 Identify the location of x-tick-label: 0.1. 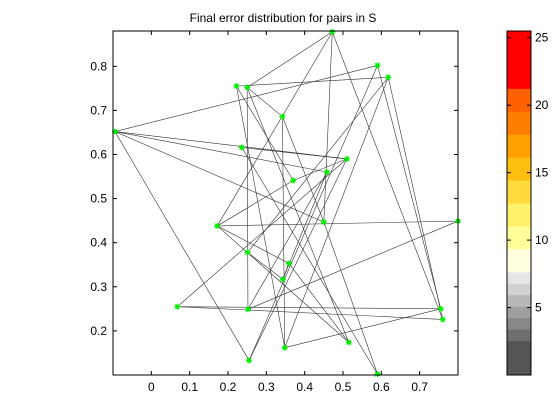
(189, 387).